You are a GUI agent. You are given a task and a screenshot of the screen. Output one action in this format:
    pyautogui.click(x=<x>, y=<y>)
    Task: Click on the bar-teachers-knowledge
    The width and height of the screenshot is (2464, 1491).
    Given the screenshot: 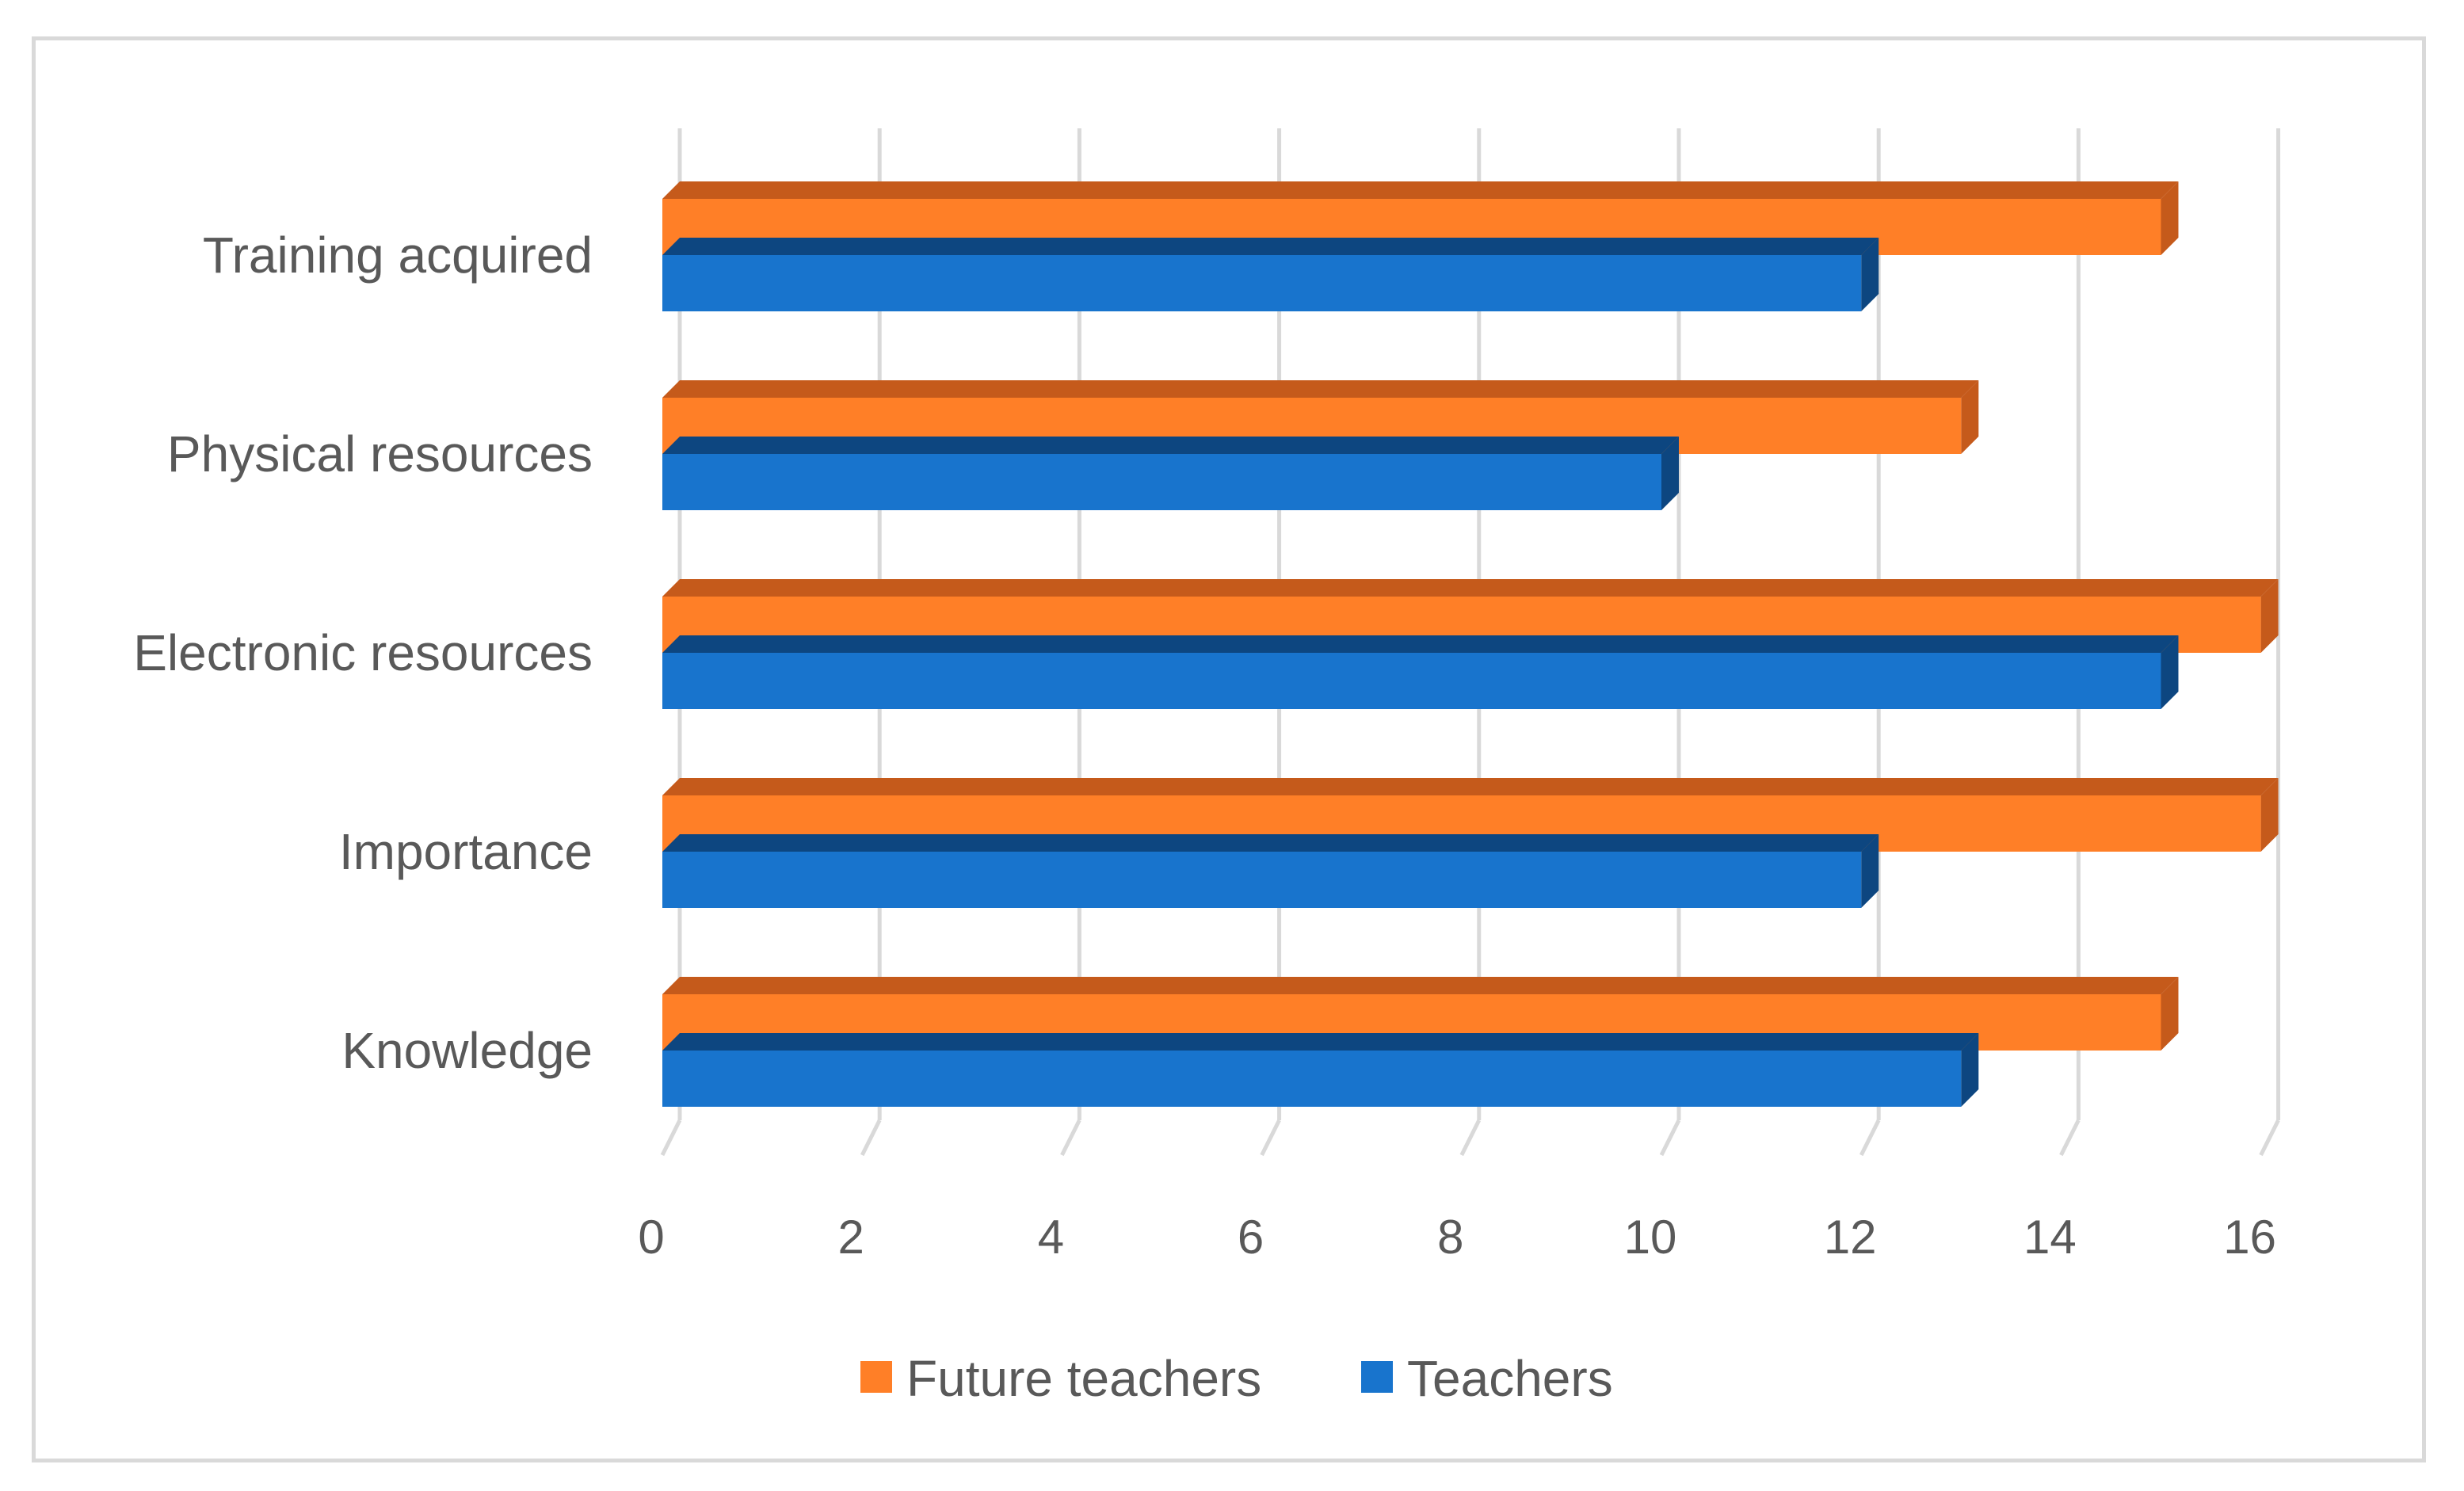 What is the action you would take?
    pyautogui.click(x=1320, y=1070)
    